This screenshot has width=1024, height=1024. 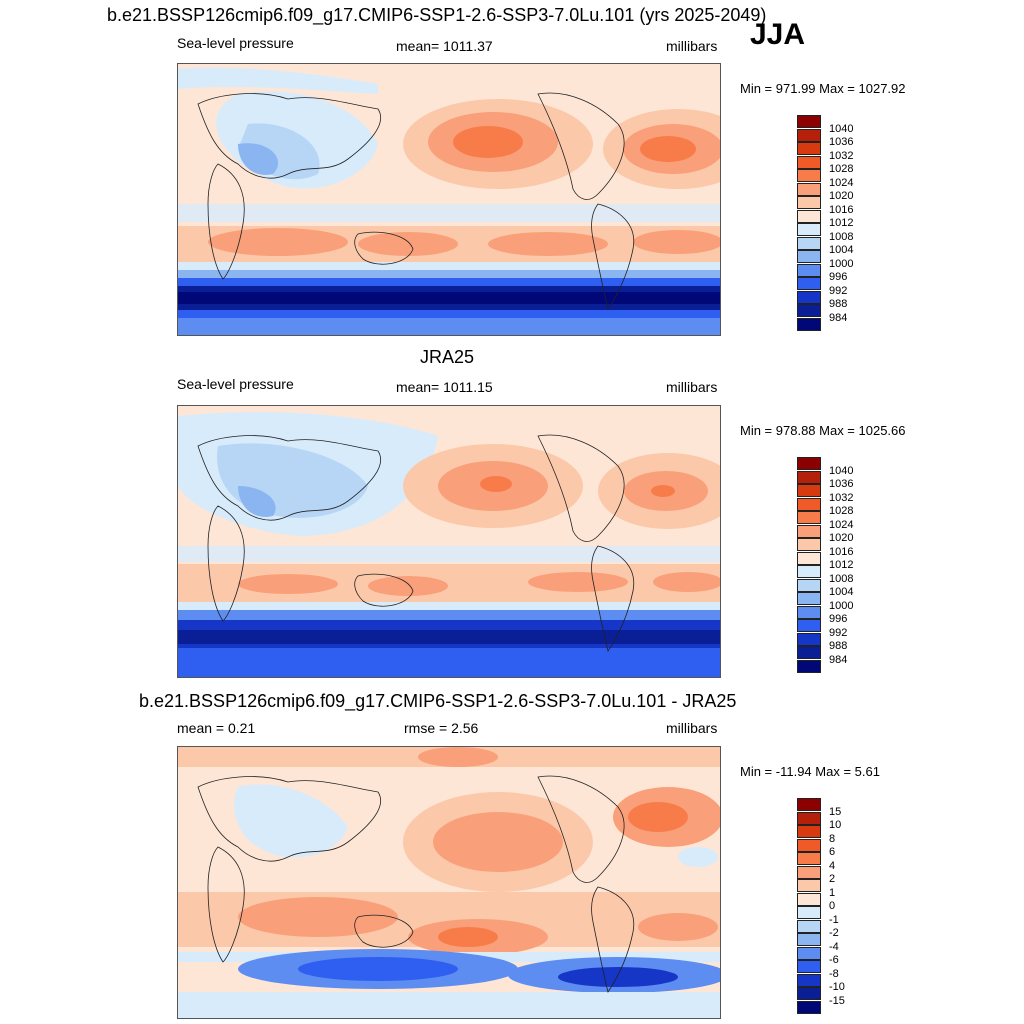 I want to click on colorbar-label: -2, so click(x=834, y=933).